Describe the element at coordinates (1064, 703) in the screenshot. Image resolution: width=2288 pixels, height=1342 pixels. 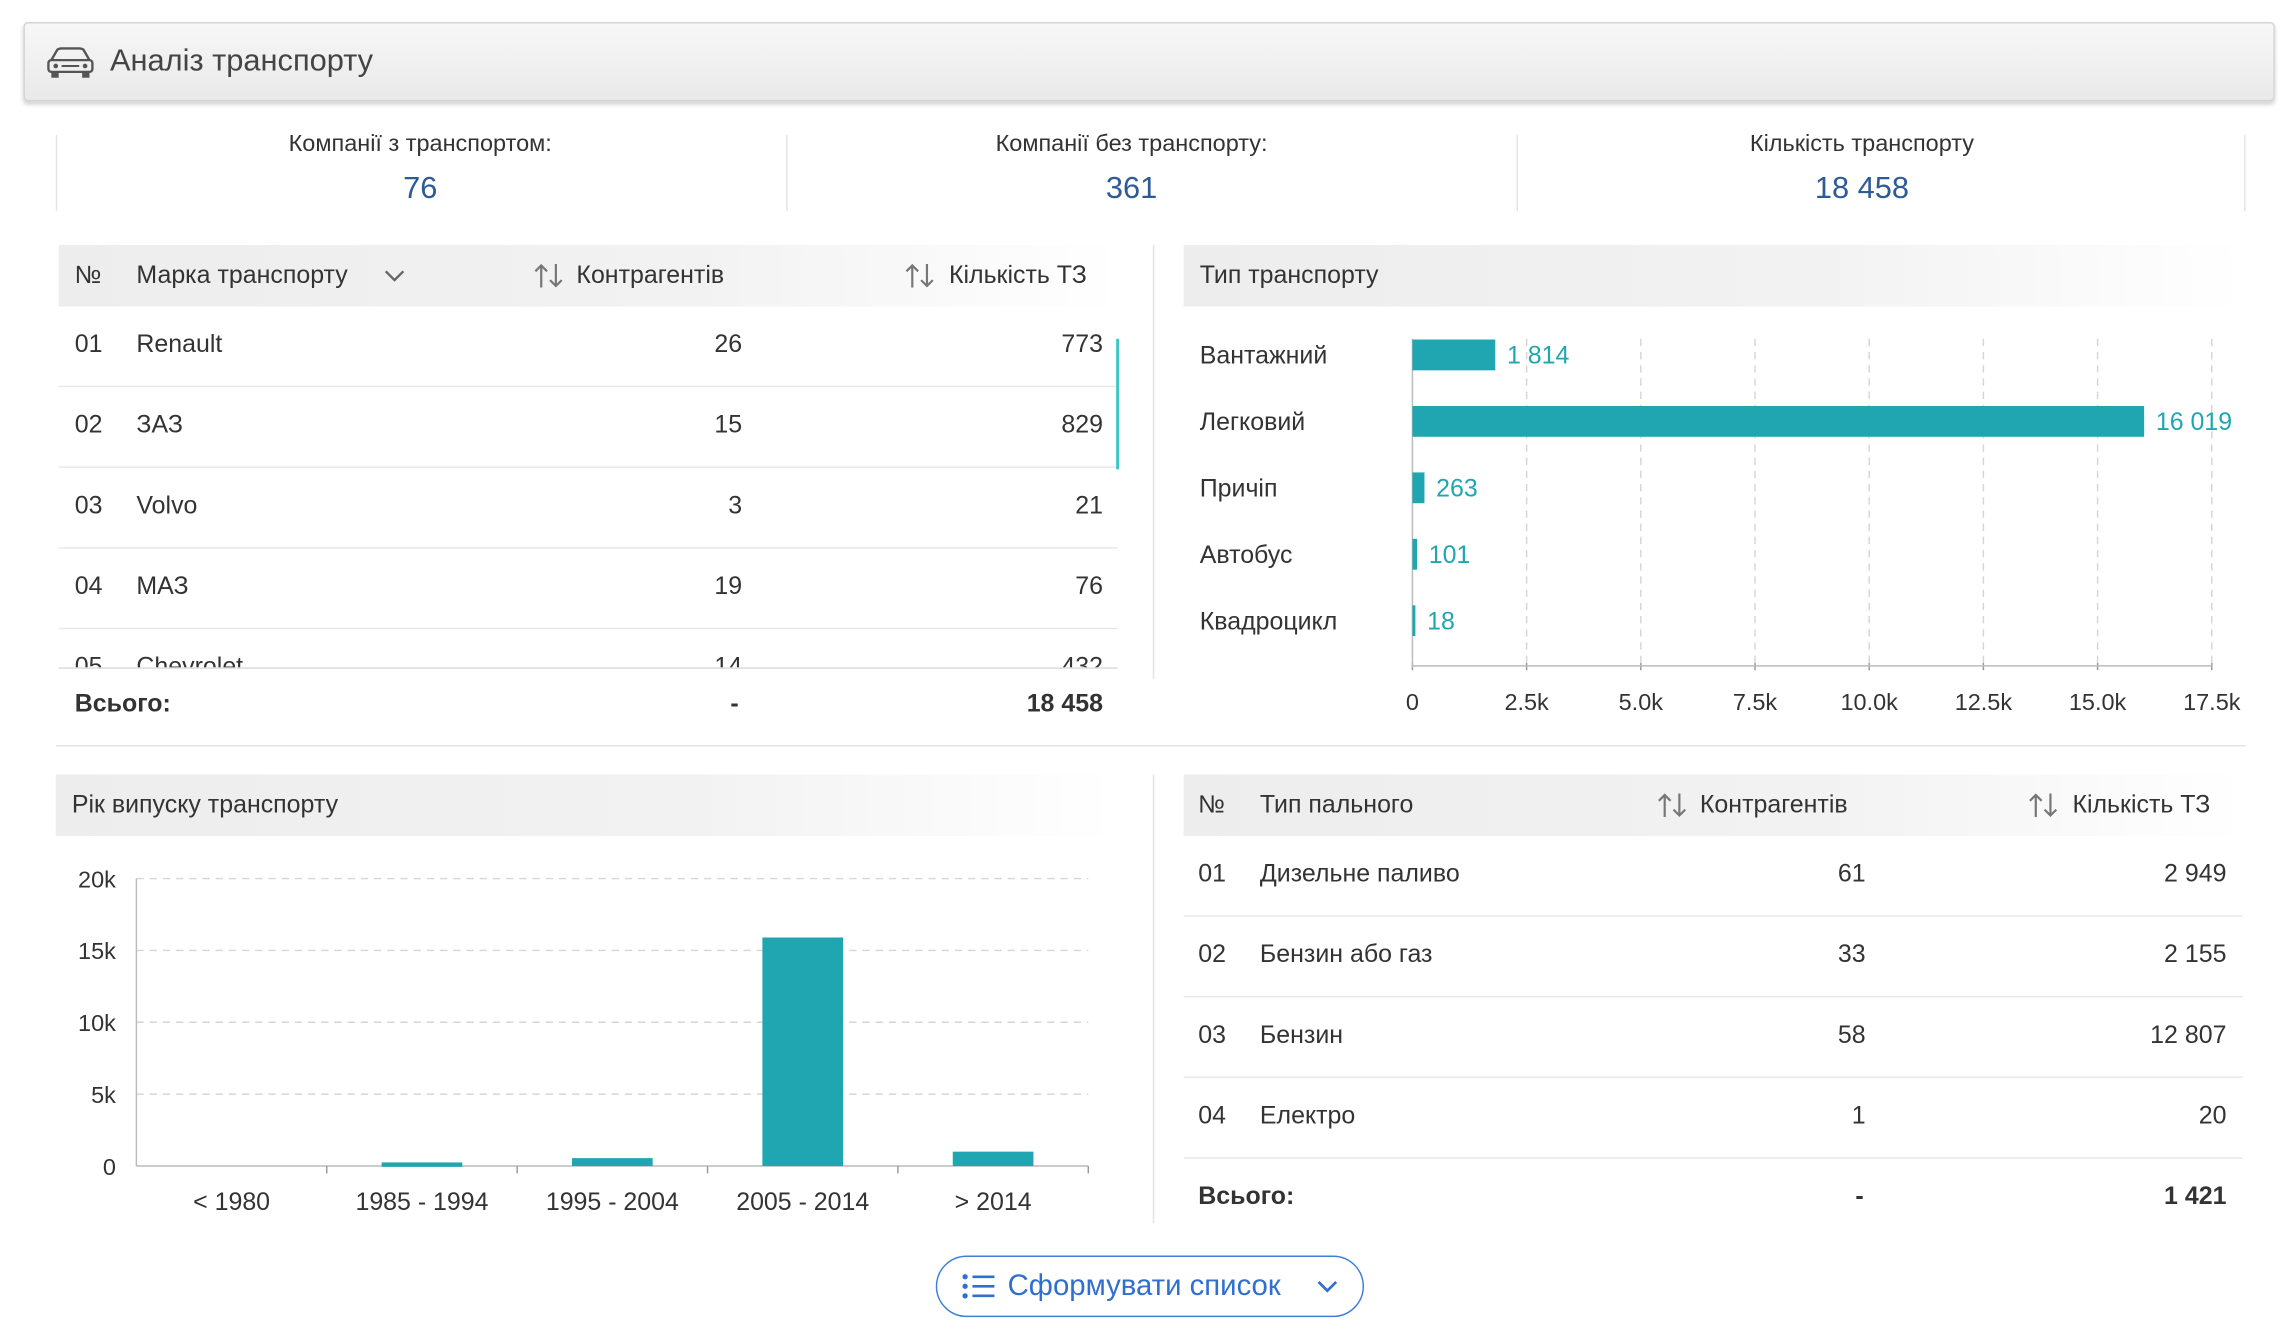
I see `total-count: 18 458` at that location.